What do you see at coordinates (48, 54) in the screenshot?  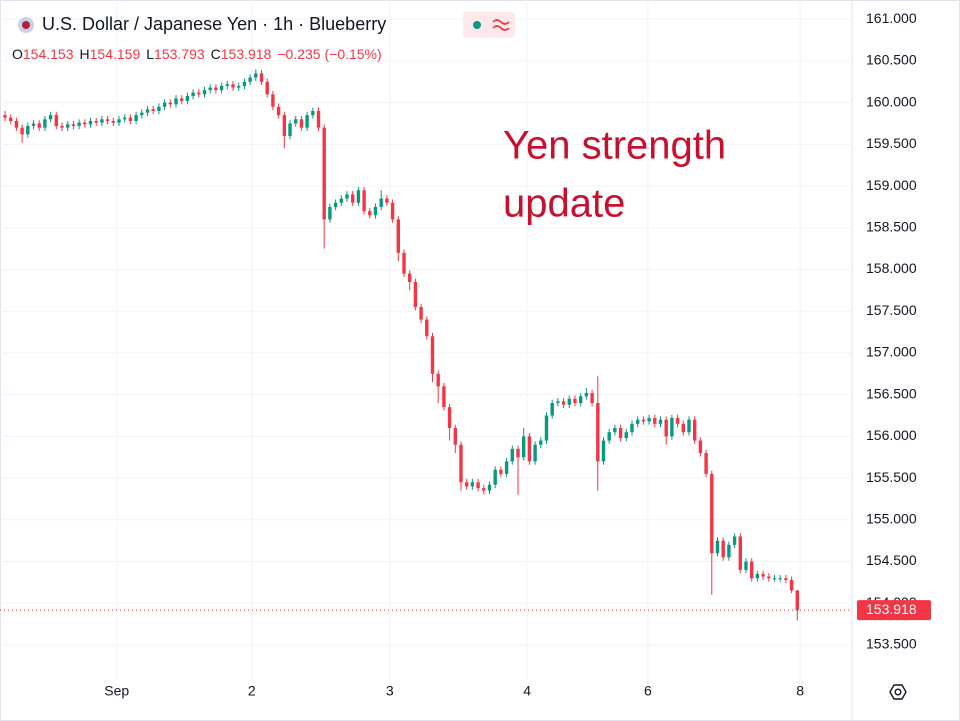 I see `ohlc-value: 154.153` at bounding box center [48, 54].